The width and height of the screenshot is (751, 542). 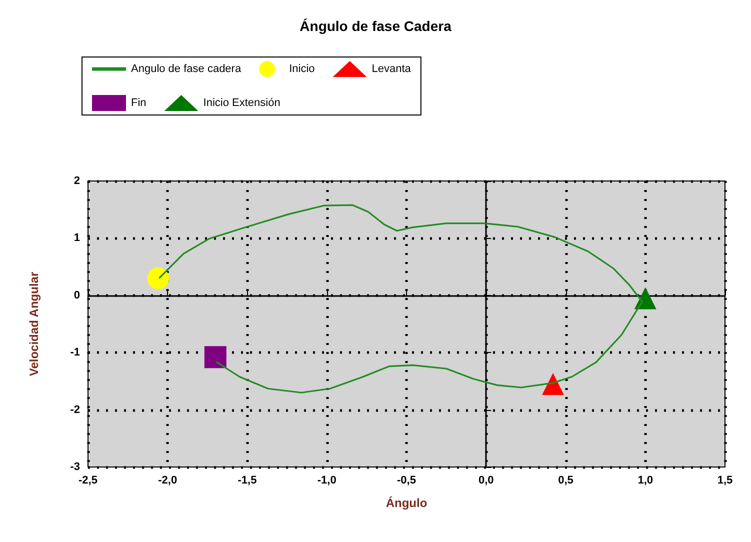 I want to click on x-tick-label: 0,0, so click(x=486, y=480).